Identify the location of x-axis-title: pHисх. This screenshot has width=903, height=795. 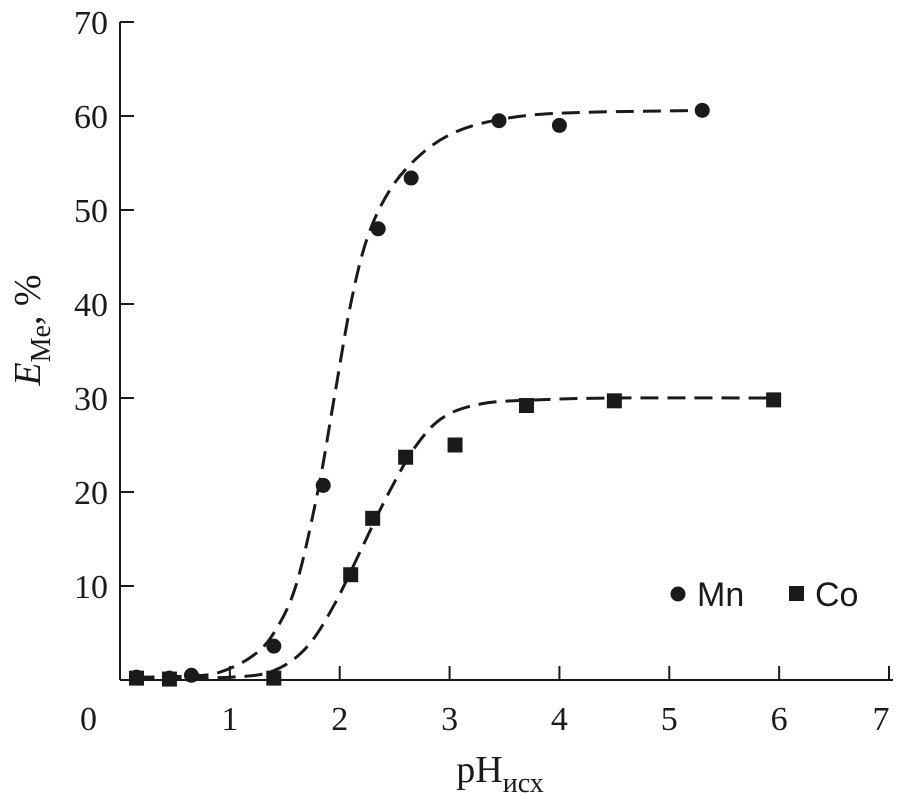
(500, 772).